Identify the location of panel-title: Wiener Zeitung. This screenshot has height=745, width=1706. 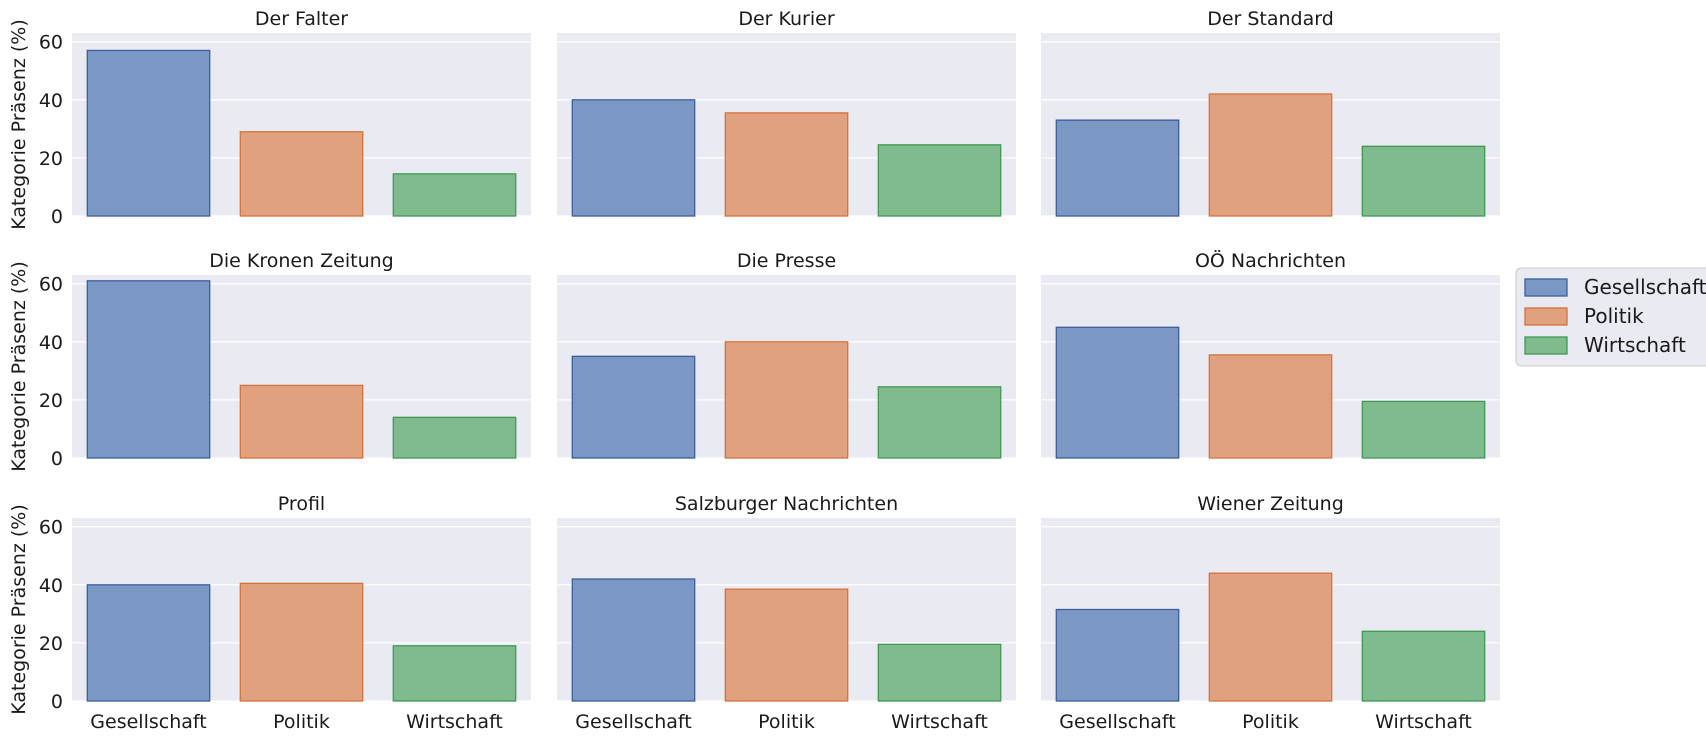
(1270, 504).